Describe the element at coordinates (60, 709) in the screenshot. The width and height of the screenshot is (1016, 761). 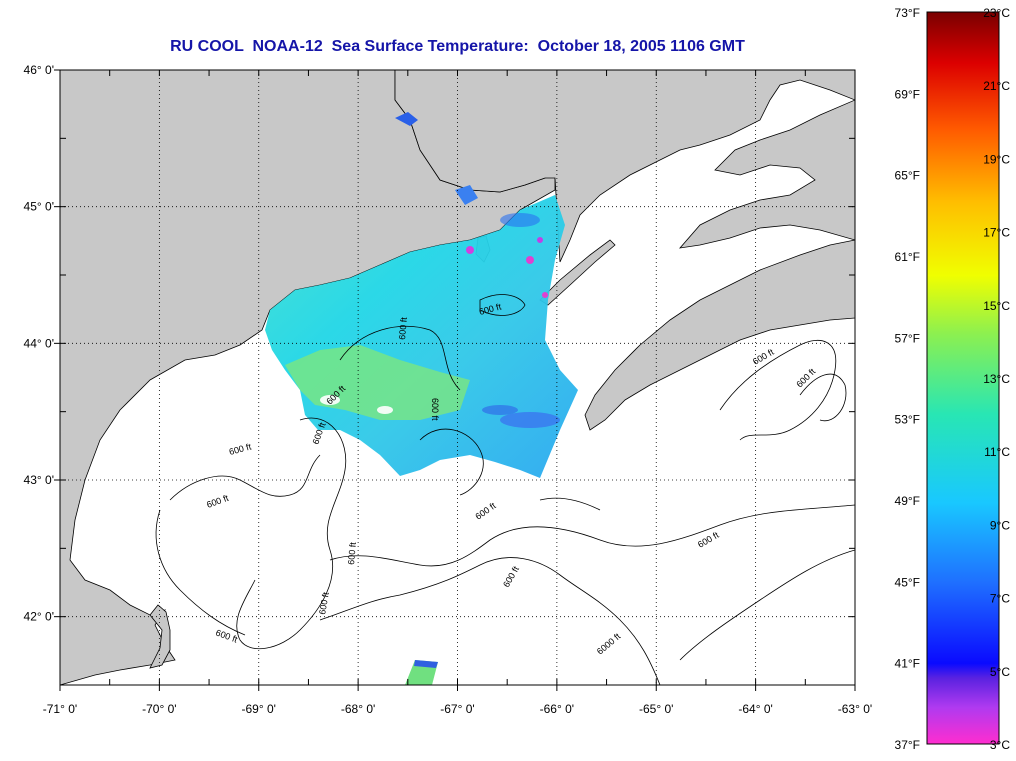
I see `longitude-tick-label: -71° 0'` at that location.